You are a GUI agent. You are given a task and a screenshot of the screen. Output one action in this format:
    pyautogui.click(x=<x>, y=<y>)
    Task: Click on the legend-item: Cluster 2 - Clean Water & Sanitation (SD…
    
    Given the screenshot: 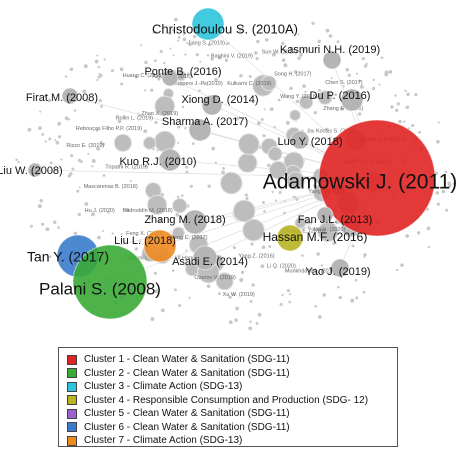 What is the action you would take?
    pyautogui.click(x=232, y=374)
    